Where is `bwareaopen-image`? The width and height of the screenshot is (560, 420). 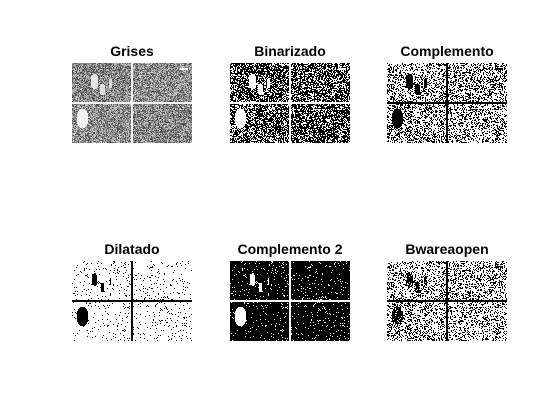
bwareaopen-image is located at coordinates (447, 301).